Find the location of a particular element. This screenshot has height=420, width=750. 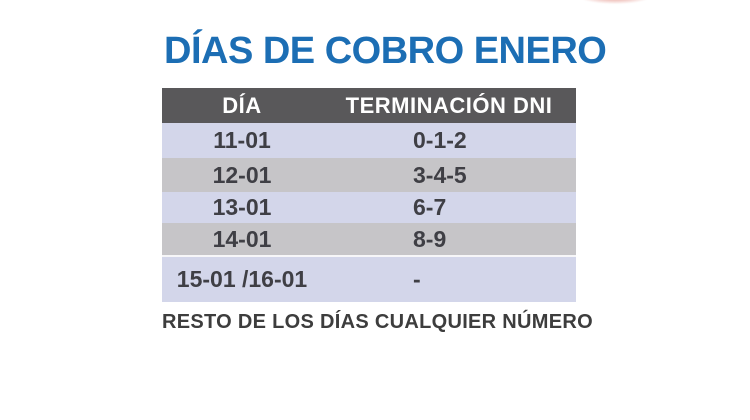

cell-dia: 15-01 /16-01 is located at coordinates (242, 279).